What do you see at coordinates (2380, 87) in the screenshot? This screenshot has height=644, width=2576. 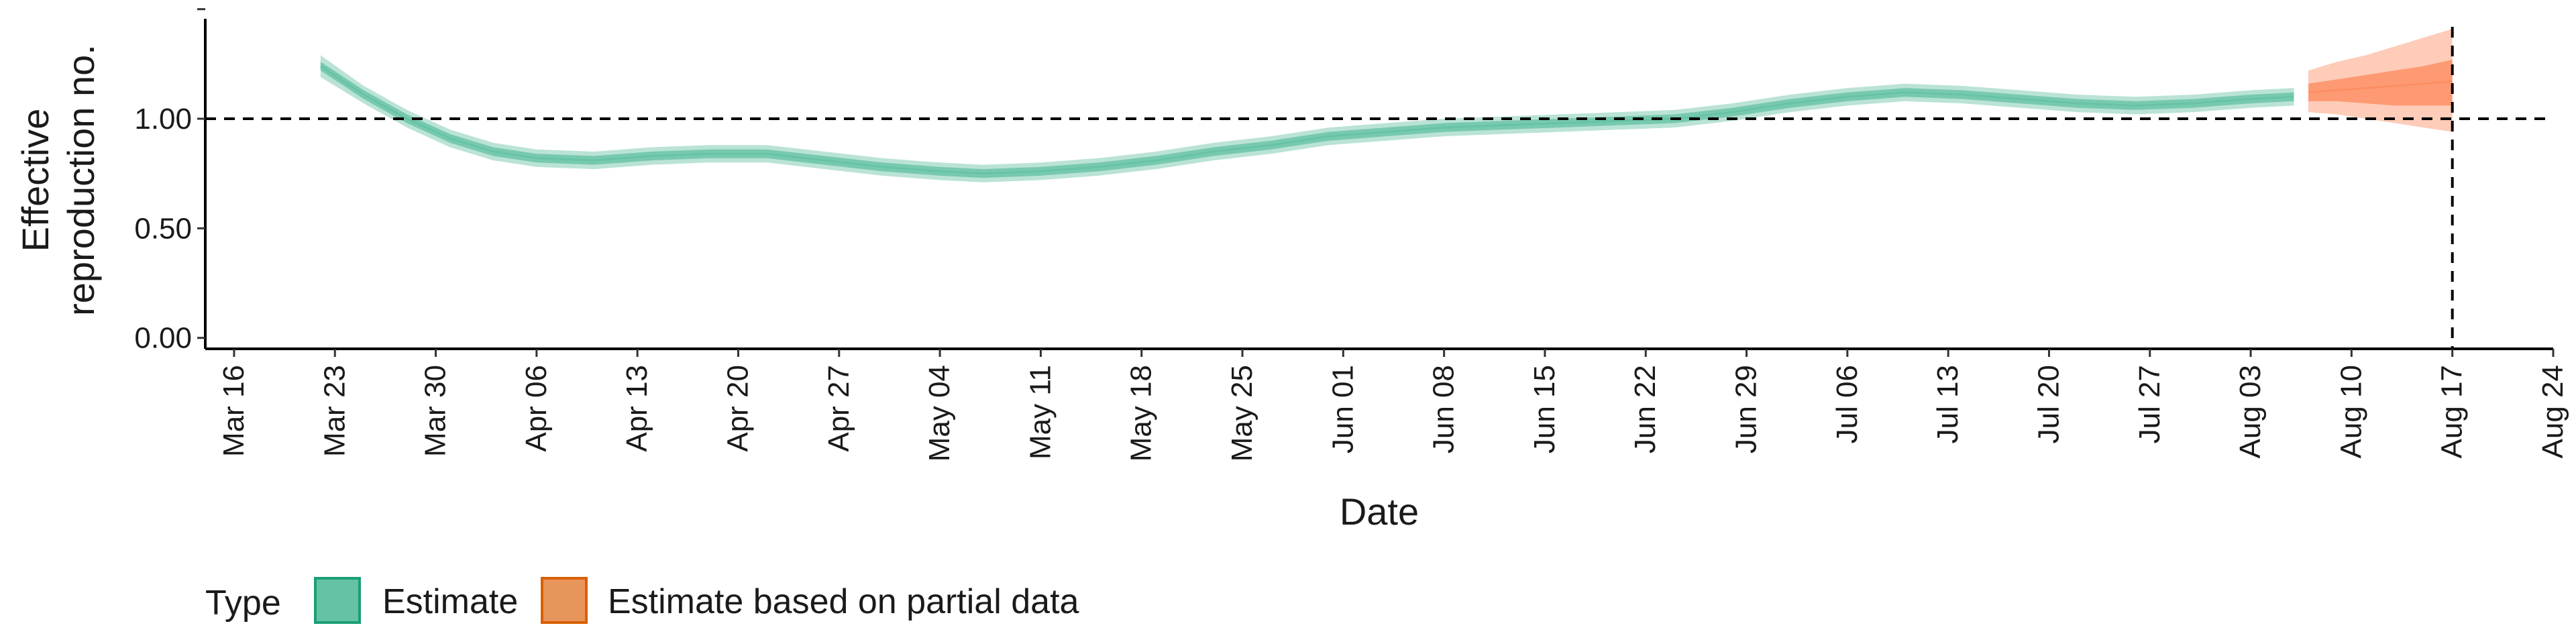 I see `median-line-partial` at bounding box center [2380, 87].